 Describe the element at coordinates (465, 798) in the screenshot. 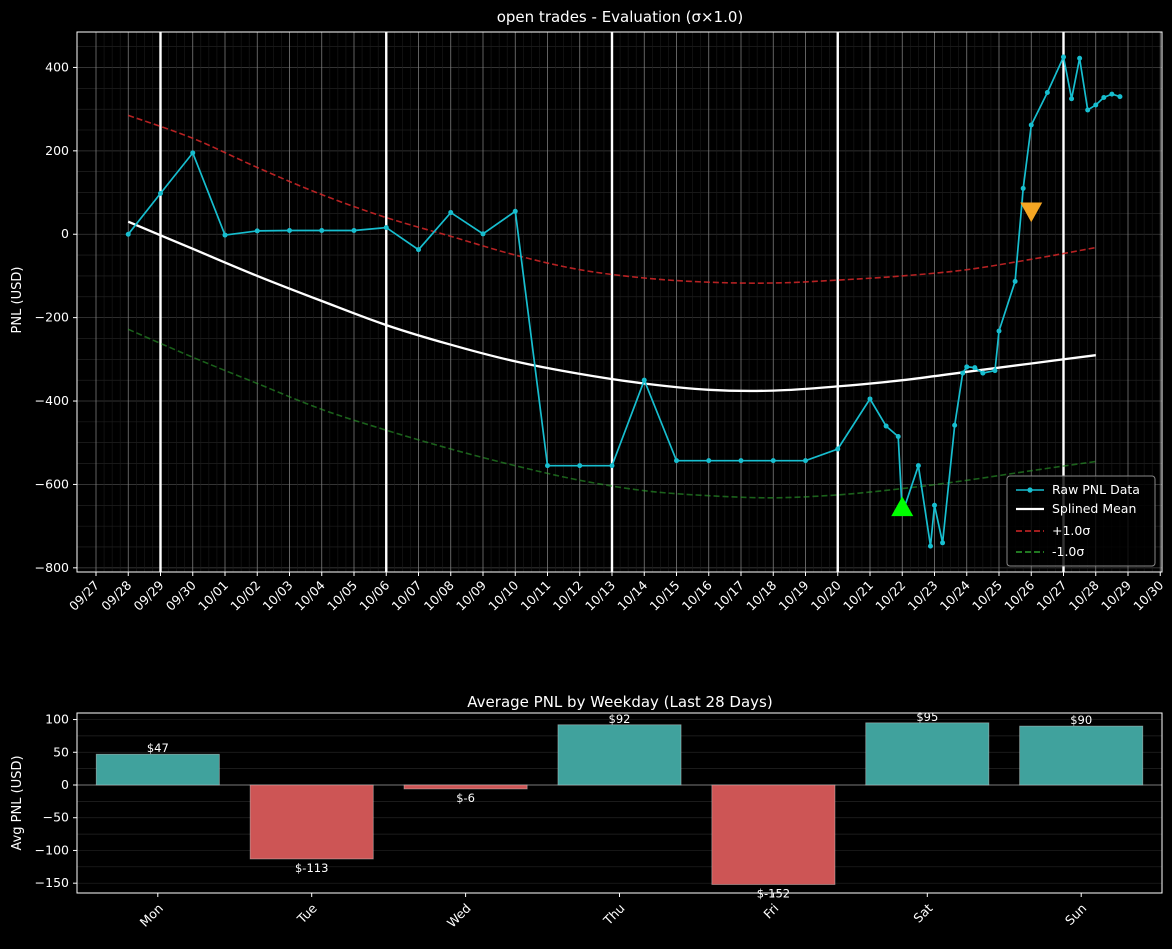

I see `bar-value-label: $-6` at that location.